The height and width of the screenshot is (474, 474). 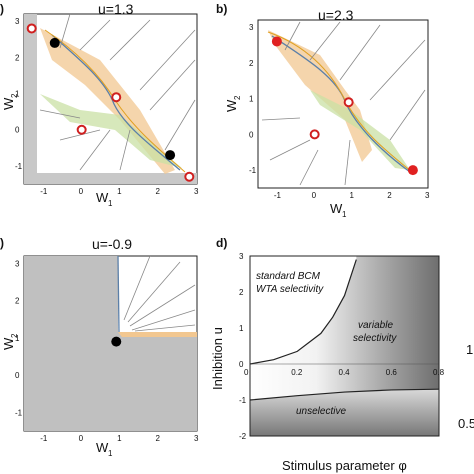 What do you see at coordinates (336, 15) in the screenshot?
I see `panel-b-title: u=2.3` at bounding box center [336, 15].